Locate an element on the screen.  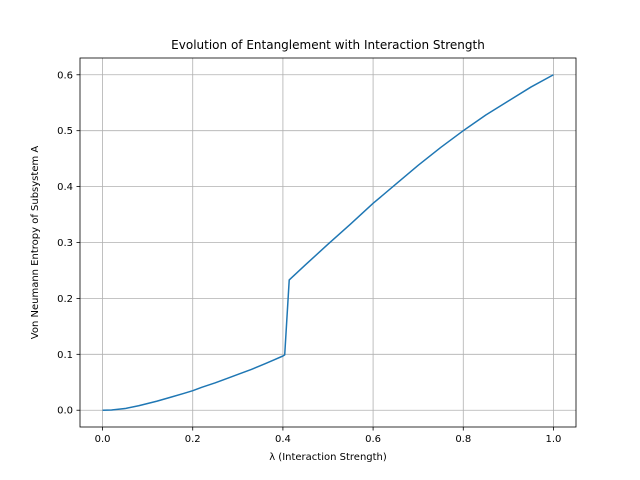
x-tick-label: 0.4 is located at coordinates (283, 439).